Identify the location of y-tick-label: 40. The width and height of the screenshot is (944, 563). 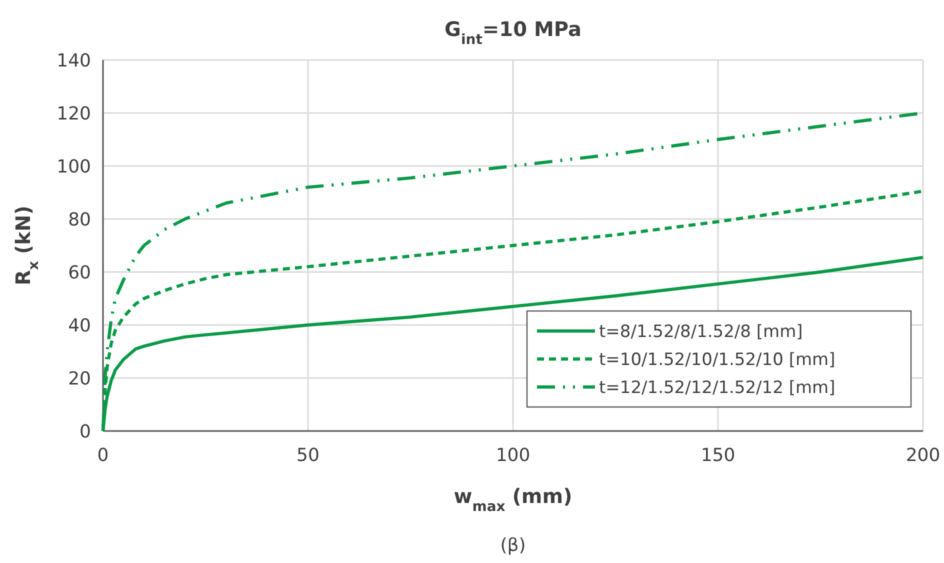
(79, 325).